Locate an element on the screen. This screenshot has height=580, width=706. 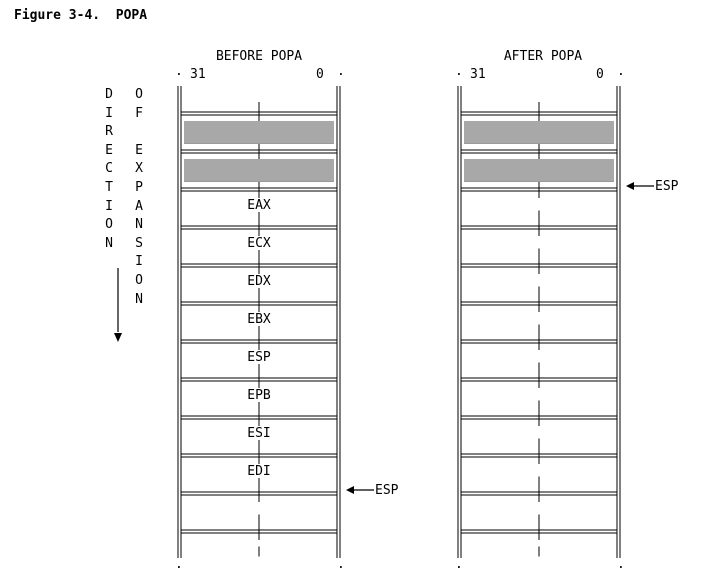
direction-letter: F is located at coordinates (139, 113).